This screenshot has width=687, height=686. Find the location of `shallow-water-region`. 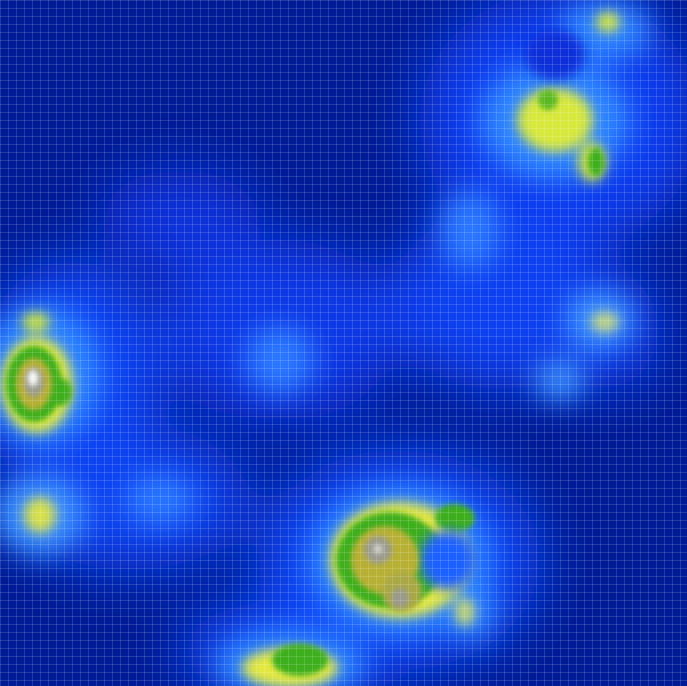

shallow-water-region is located at coordinates (180, 220).